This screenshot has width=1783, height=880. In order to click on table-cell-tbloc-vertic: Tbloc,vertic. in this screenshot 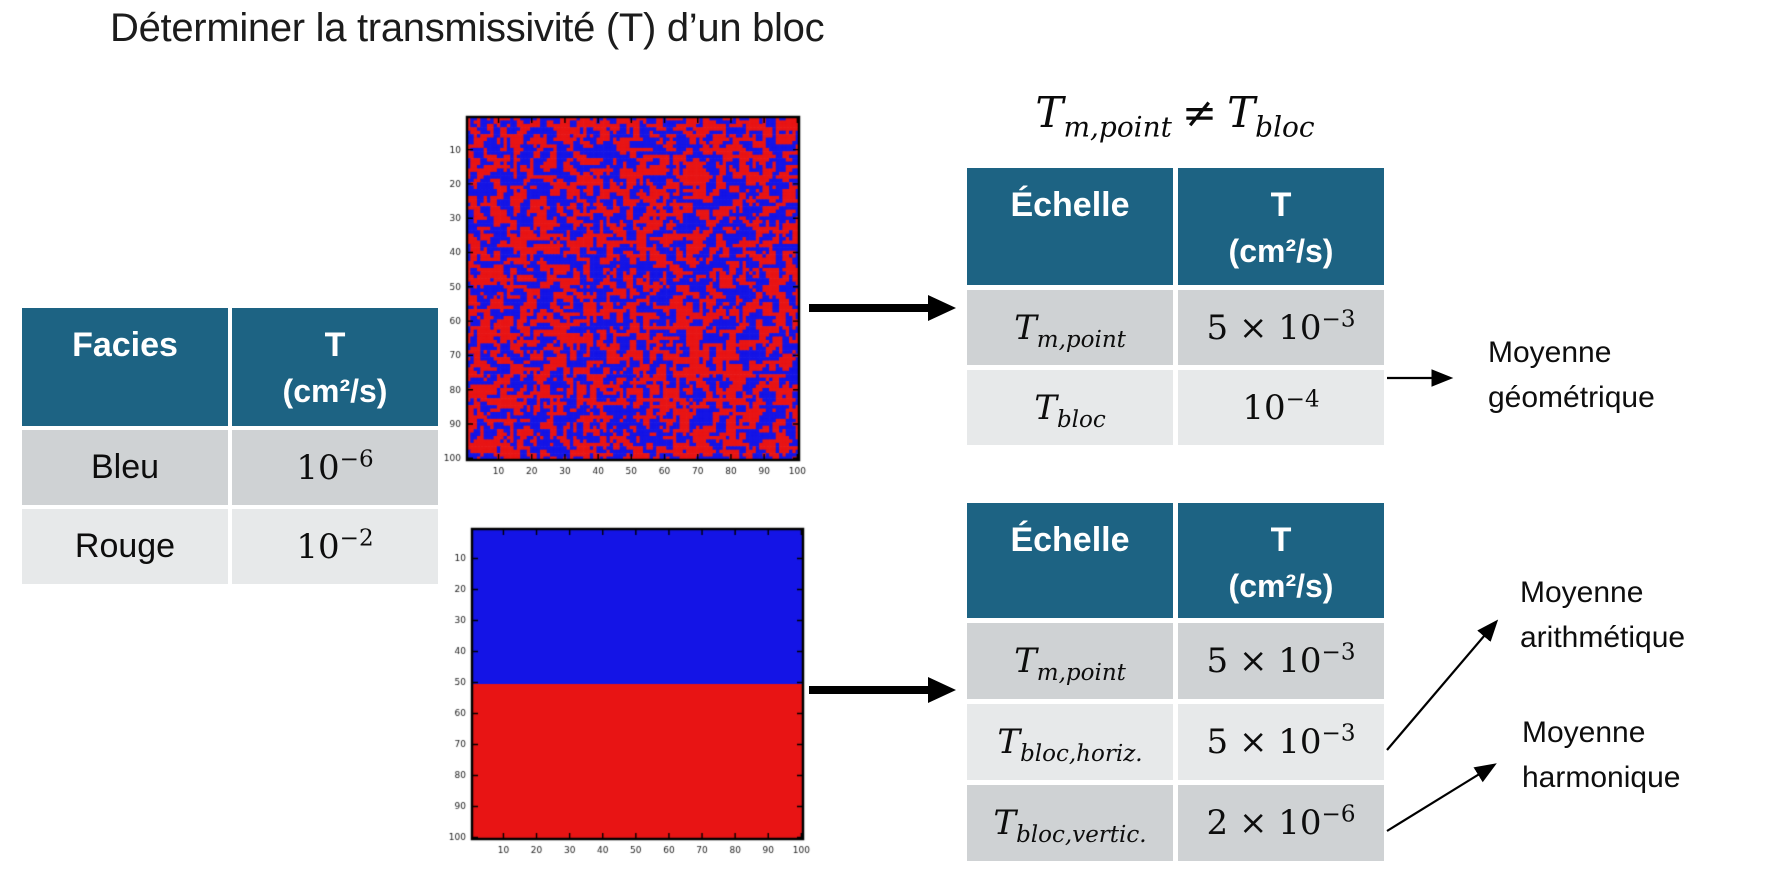, I will do `click(1070, 823)`.